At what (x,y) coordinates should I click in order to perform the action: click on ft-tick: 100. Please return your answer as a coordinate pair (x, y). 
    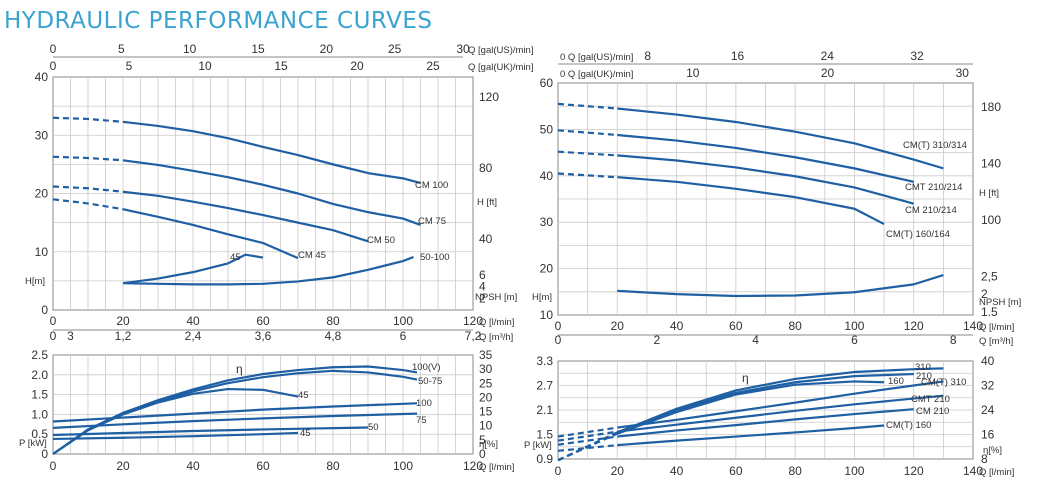
    Looking at the image, I should click on (991, 220).